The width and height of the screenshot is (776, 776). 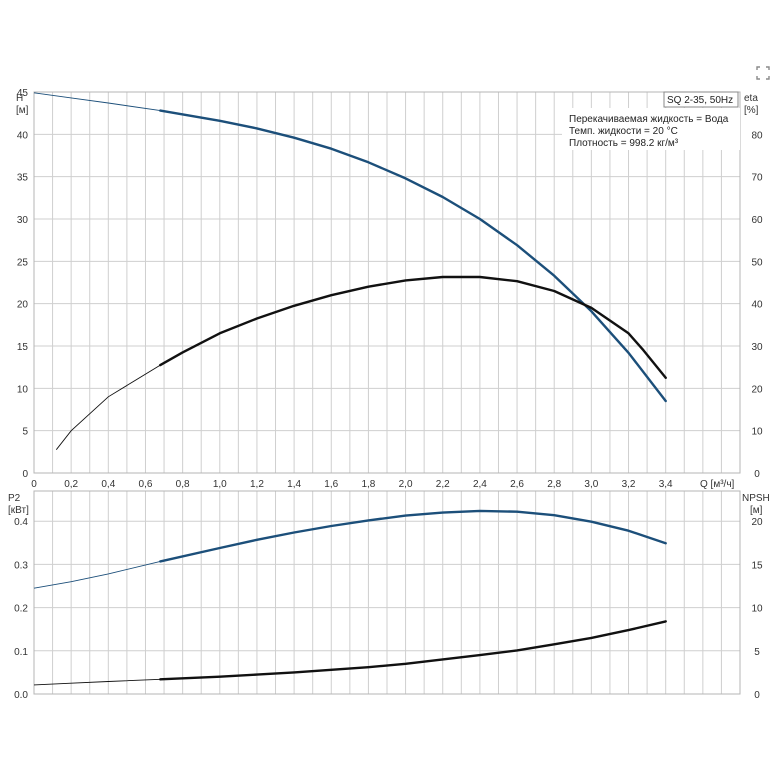 I want to click on top-right-tick-label: 10, so click(x=757, y=432).